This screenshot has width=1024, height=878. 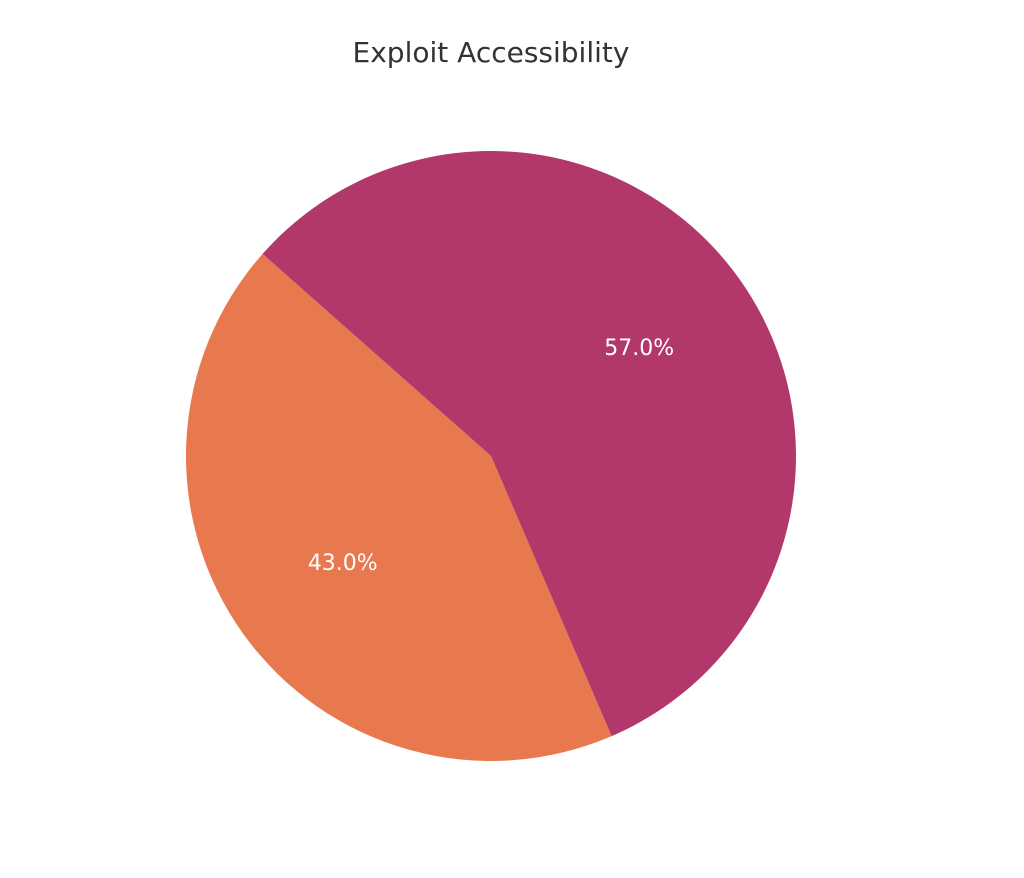 I want to click on pie-slice-labels: 43.0% 57.0%, so click(x=491, y=456).